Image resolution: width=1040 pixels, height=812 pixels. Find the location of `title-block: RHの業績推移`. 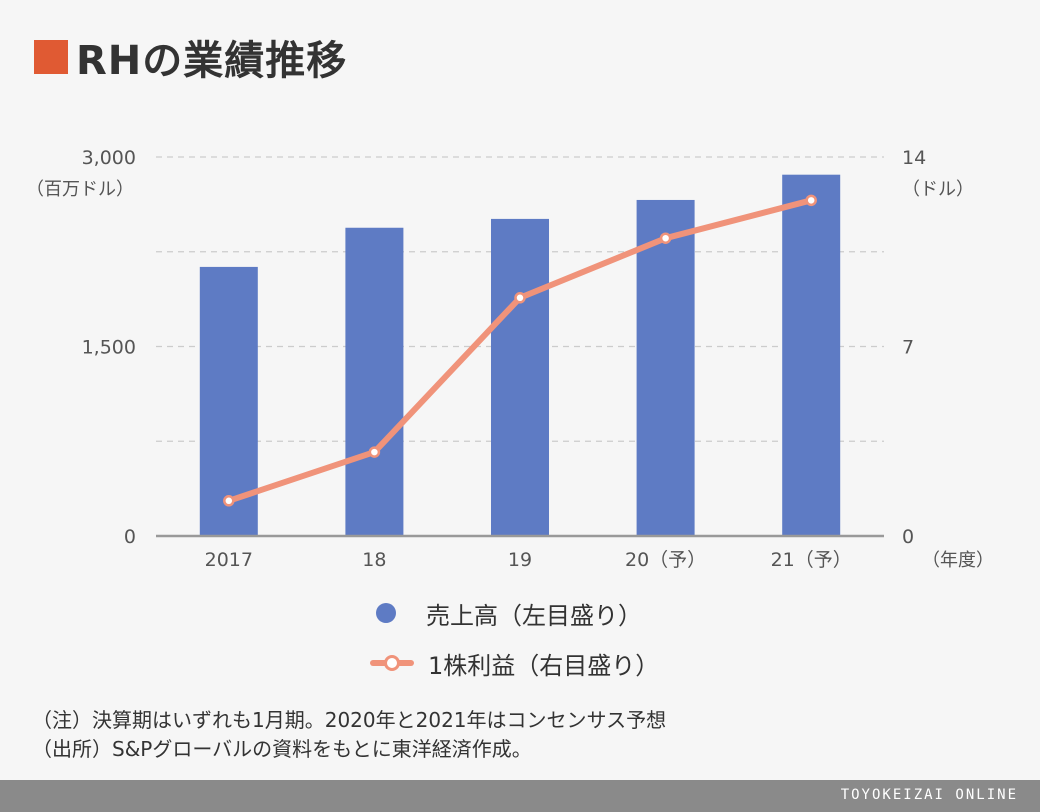

title-block: RHの業績推移 is located at coordinates (190, 57).